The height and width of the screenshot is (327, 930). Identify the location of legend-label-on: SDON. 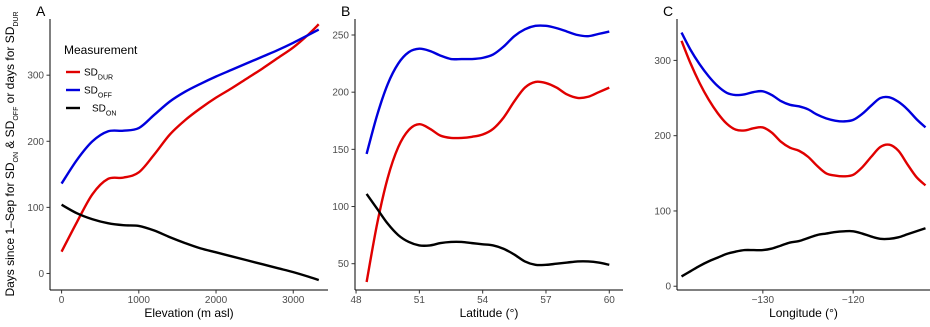
(104, 111).